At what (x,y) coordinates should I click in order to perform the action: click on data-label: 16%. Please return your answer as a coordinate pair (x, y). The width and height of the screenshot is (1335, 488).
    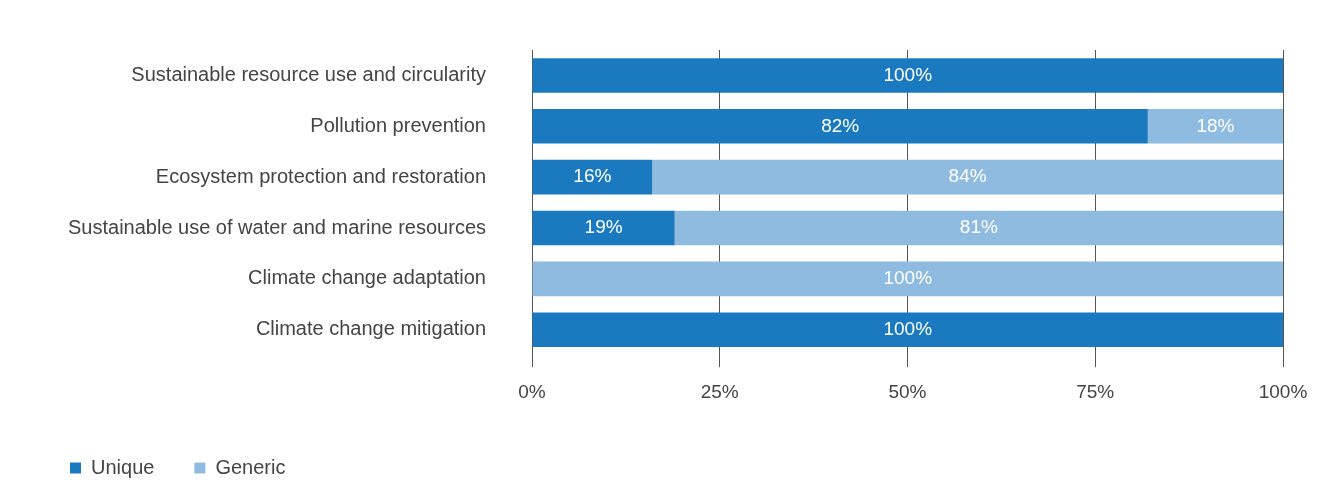
    Looking at the image, I should click on (592, 176).